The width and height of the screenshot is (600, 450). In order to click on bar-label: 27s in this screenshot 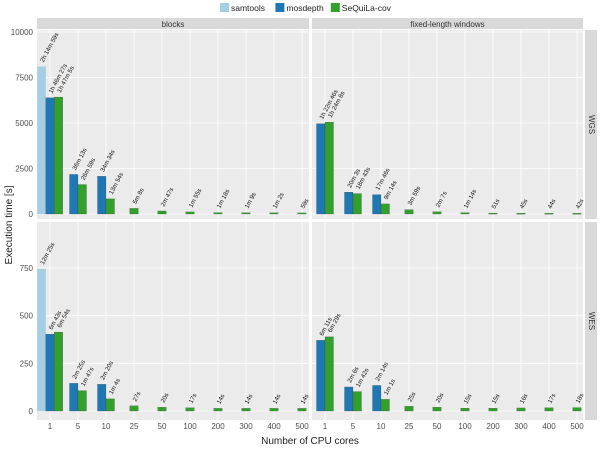, I will do `click(137, 397)`.